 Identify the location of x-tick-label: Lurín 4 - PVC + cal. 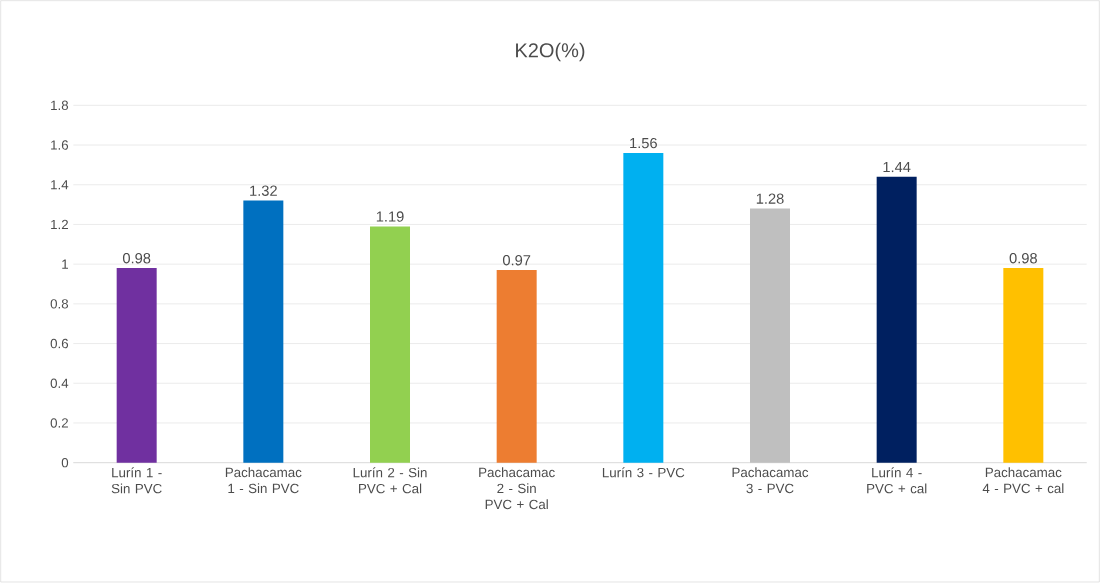
(897, 480).